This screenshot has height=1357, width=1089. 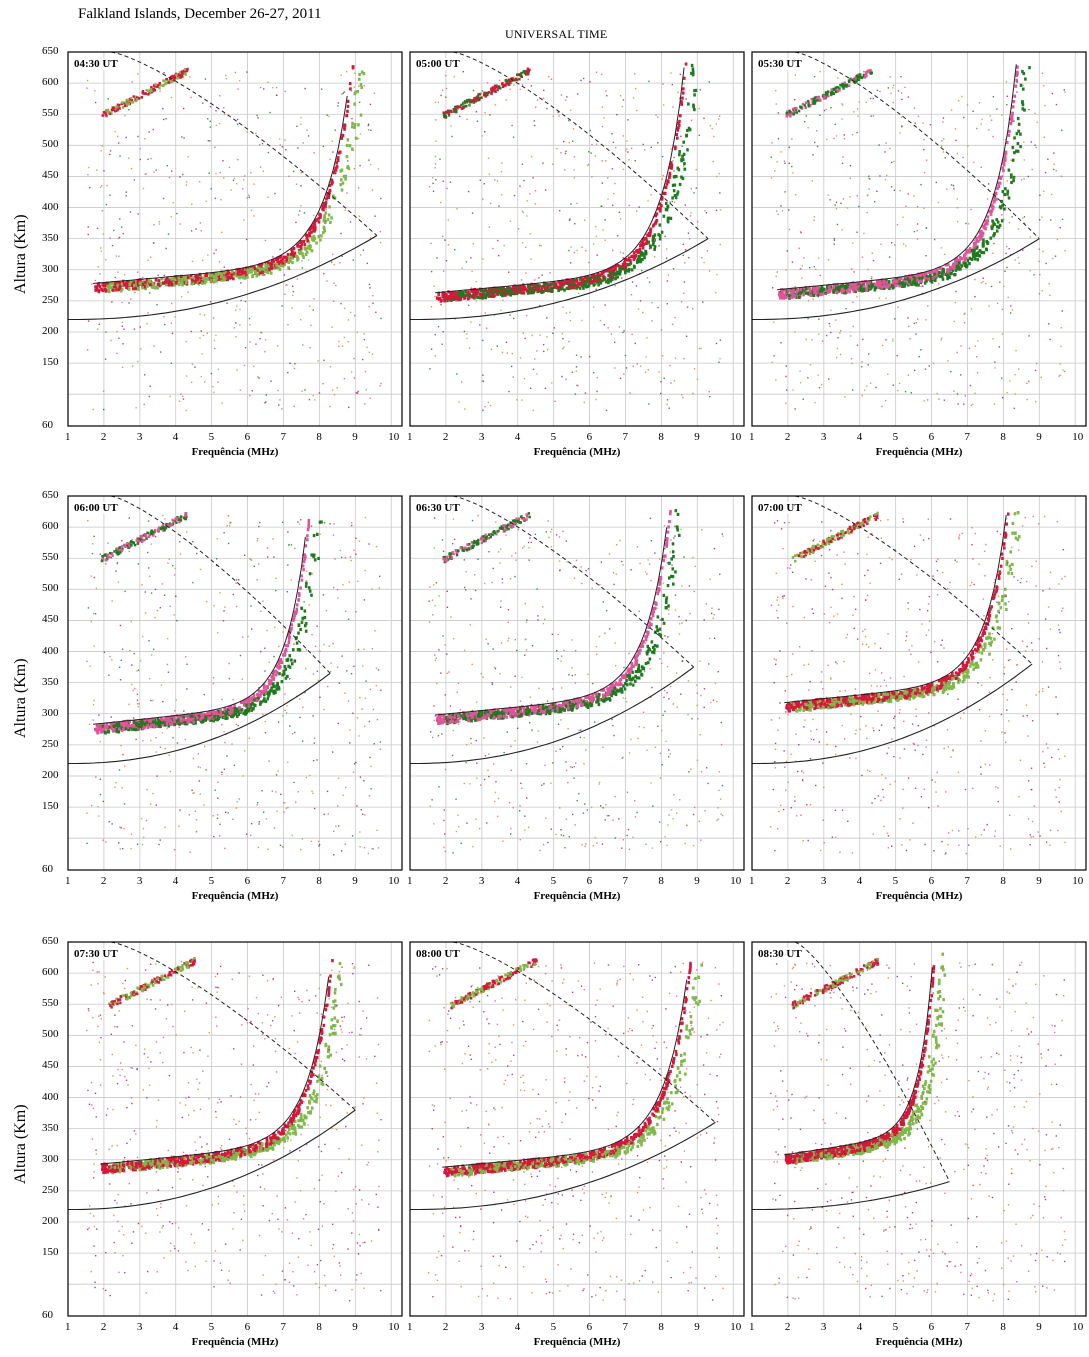 What do you see at coordinates (559, 279) in the screenshot?
I see `profile-curve` at bounding box center [559, 279].